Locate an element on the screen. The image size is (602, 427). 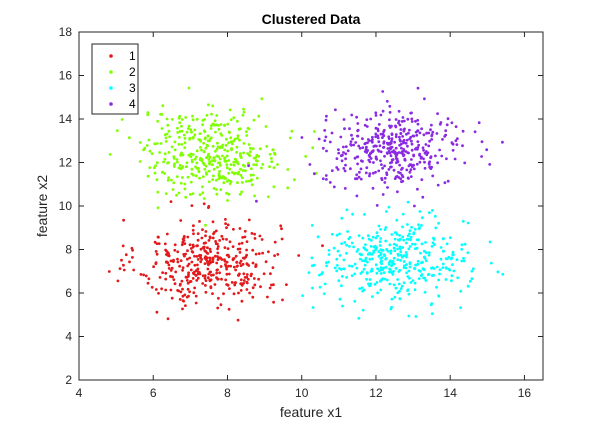
legend-label-4: 4 is located at coordinates (132, 104).